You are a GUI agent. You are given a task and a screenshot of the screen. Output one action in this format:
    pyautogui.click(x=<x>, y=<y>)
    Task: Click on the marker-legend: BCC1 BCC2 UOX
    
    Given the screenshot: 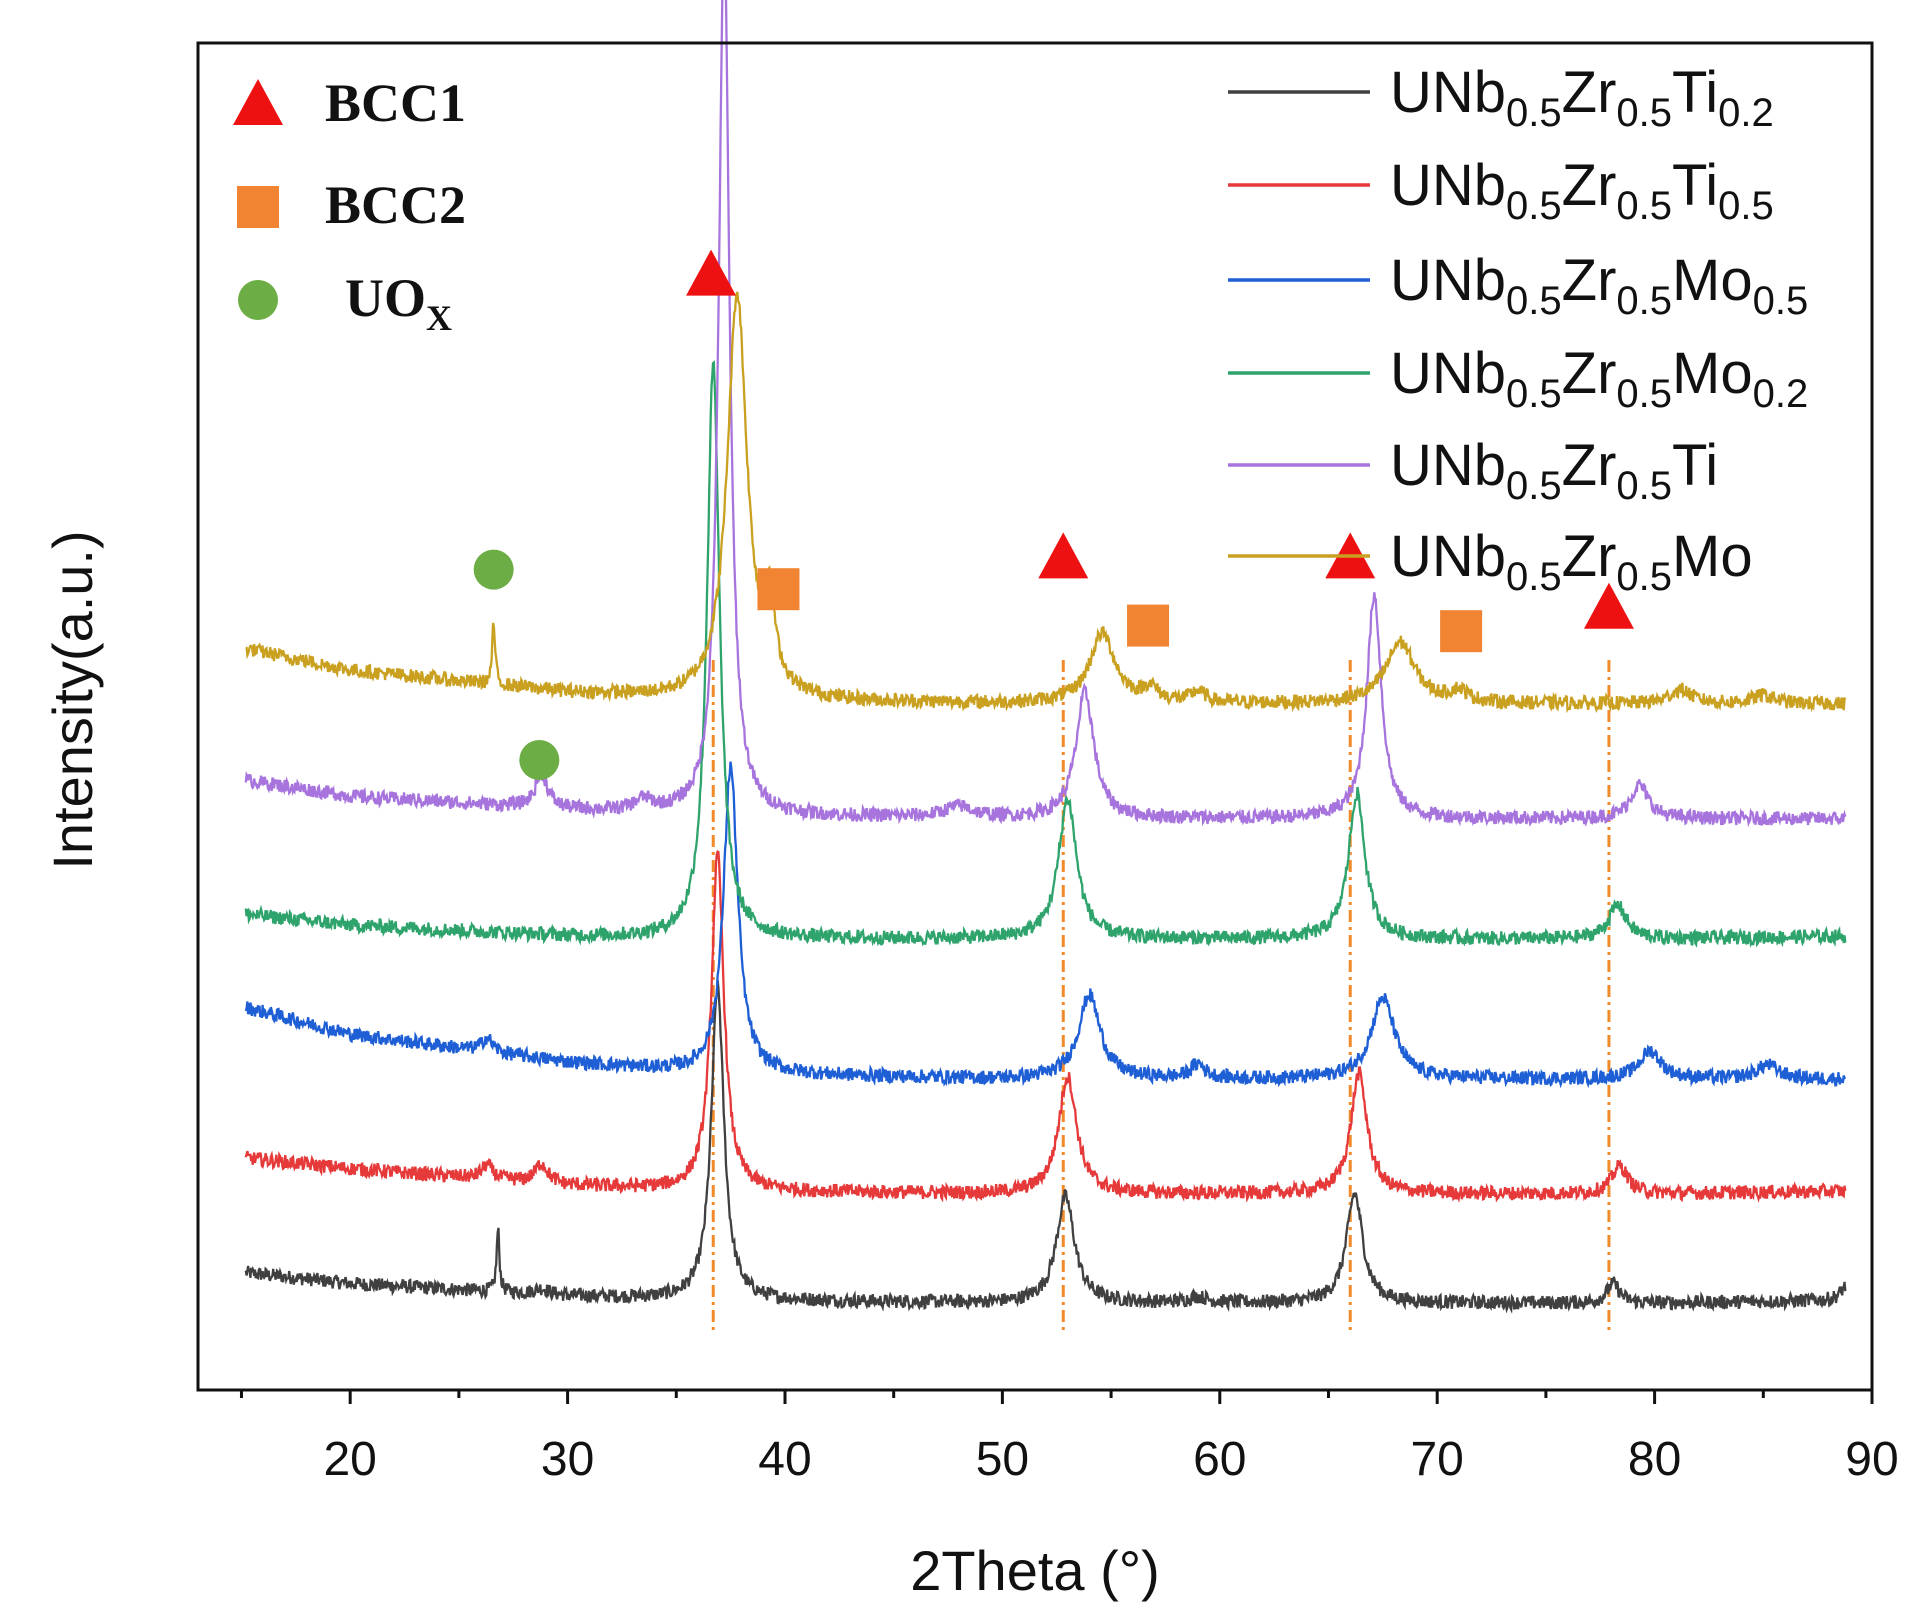 What is the action you would take?
    pyautogui.click(x=349, y=205)
    